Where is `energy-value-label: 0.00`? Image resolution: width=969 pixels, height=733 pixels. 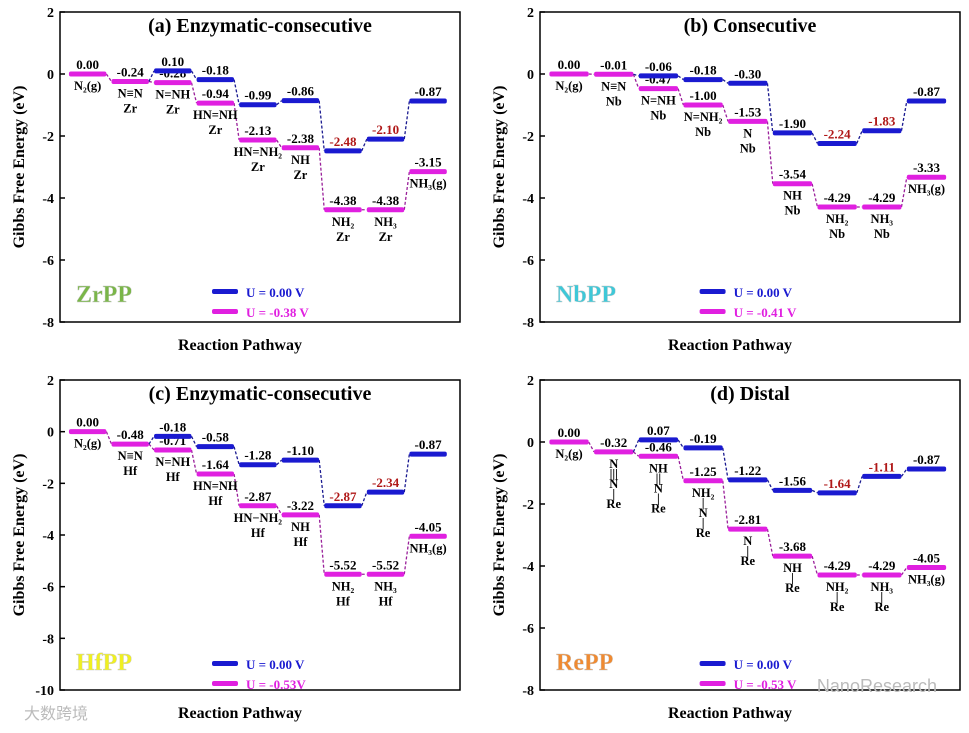
energy-value-label: 0.00 is located at coordinates (569, 64).